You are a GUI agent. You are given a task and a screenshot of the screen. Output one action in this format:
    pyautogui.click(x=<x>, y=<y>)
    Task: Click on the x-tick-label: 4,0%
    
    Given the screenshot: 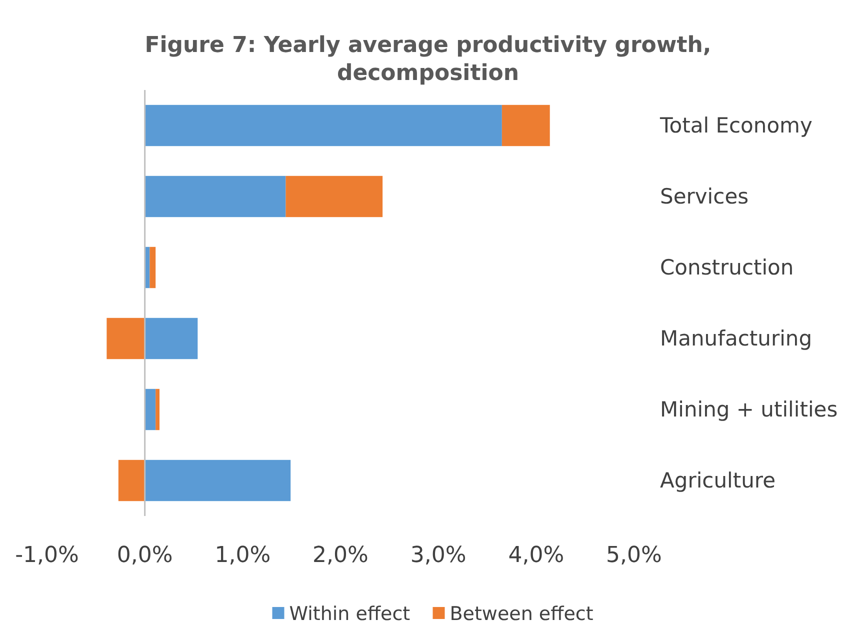 What is the action you would take?
    pyautogui.click(x=536, y=555)
    